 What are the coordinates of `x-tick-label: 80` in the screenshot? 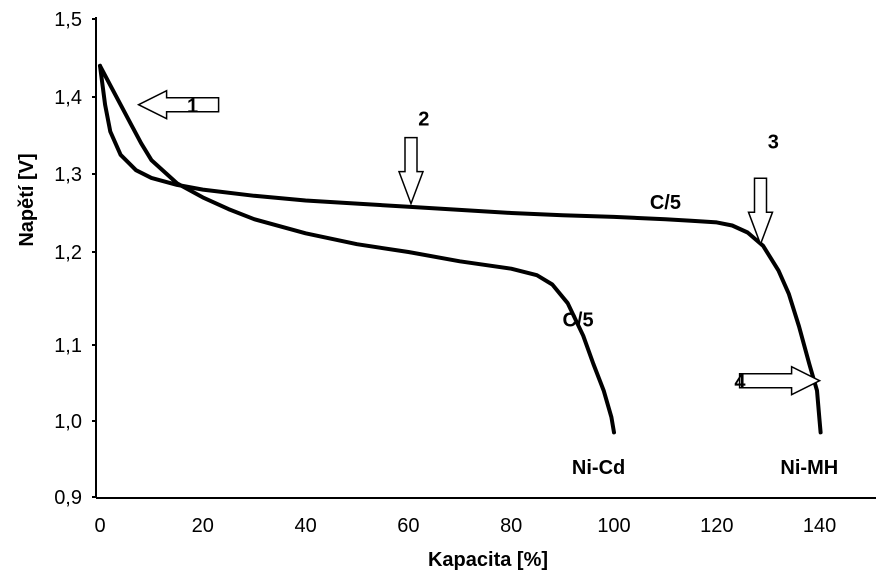 It's located at (511, 526).